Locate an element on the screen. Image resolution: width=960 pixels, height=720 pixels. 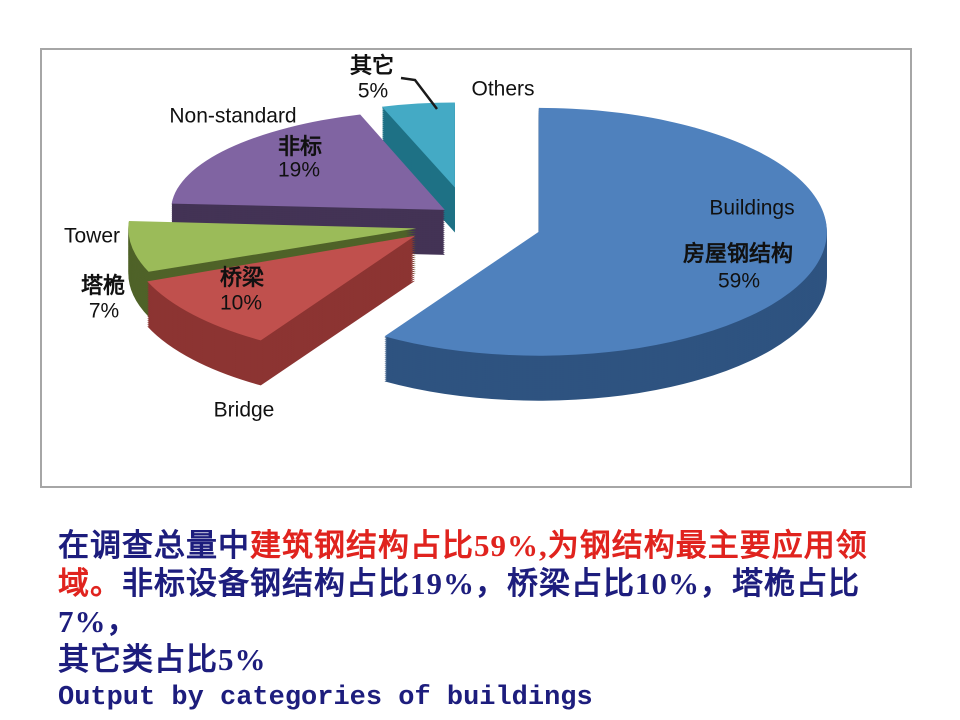
label-non-standard-en: Non-standard is located at coordinates (233, 116).